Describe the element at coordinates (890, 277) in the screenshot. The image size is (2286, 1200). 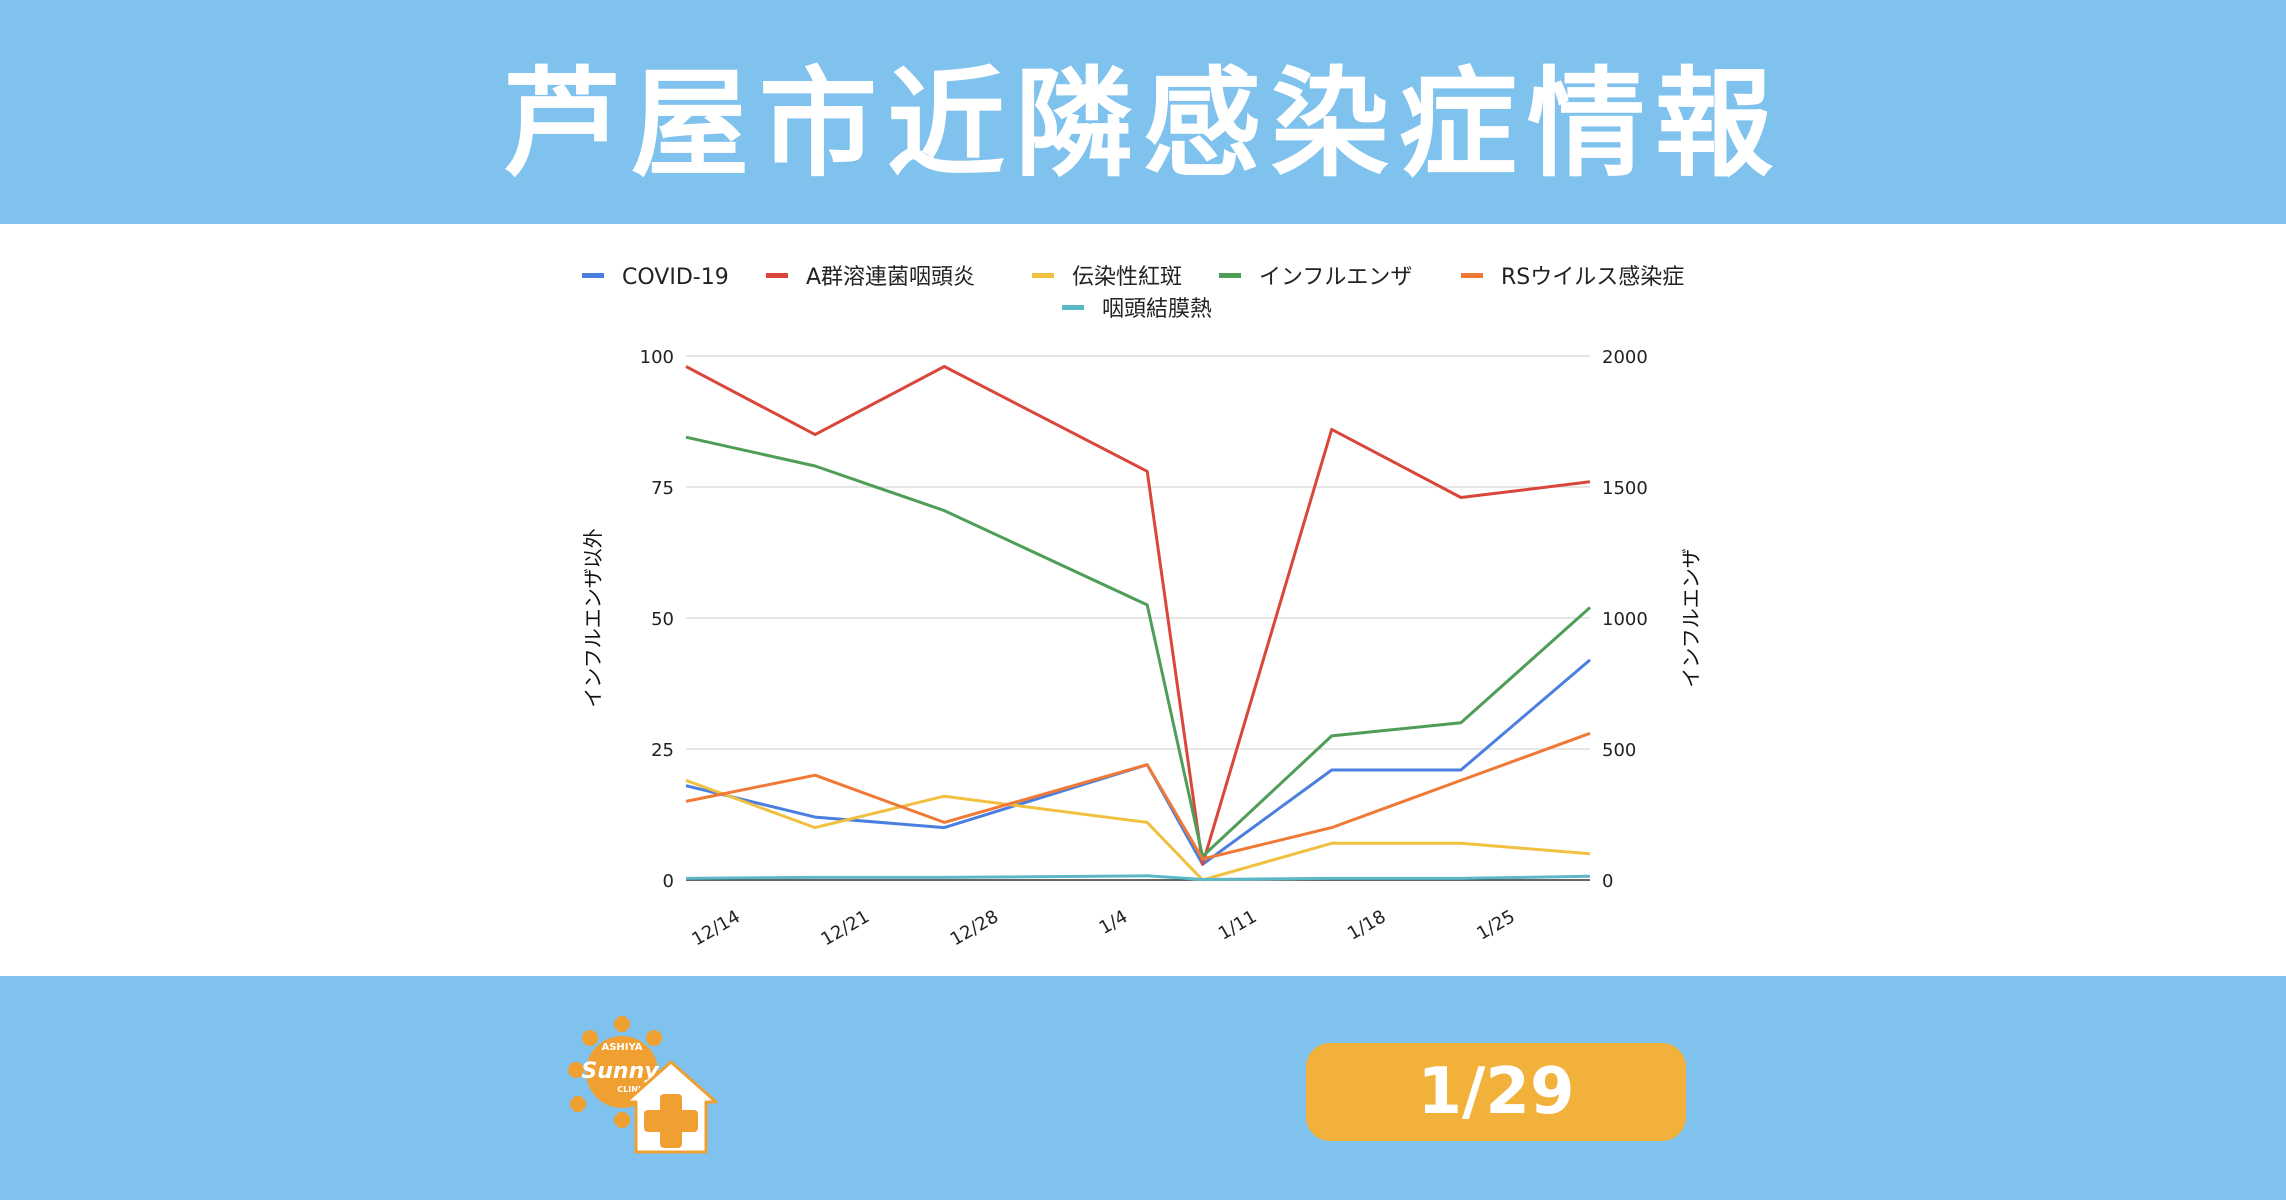
I see `legend-label: A群溶連菌咽頭炎` at that location.